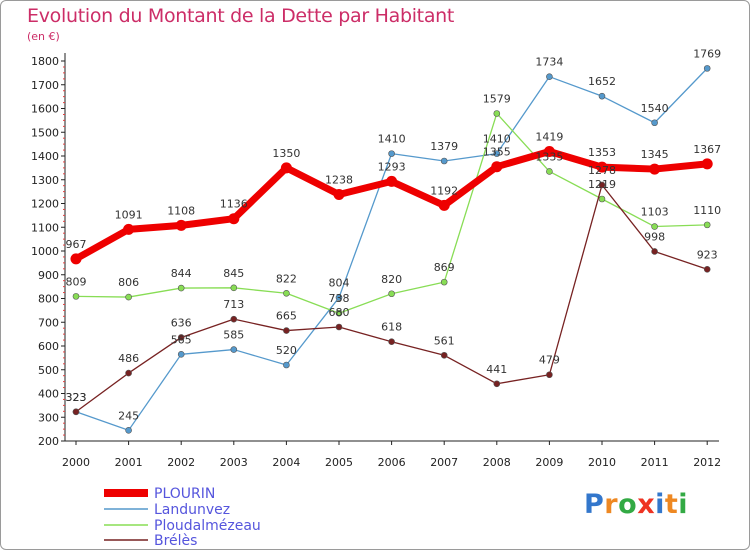 This screenshot has width=750, height=550. What do you see at coordinates (129, 214) in the screenshot?
I see `data-label: 1091` at bounding box center [129, 214].